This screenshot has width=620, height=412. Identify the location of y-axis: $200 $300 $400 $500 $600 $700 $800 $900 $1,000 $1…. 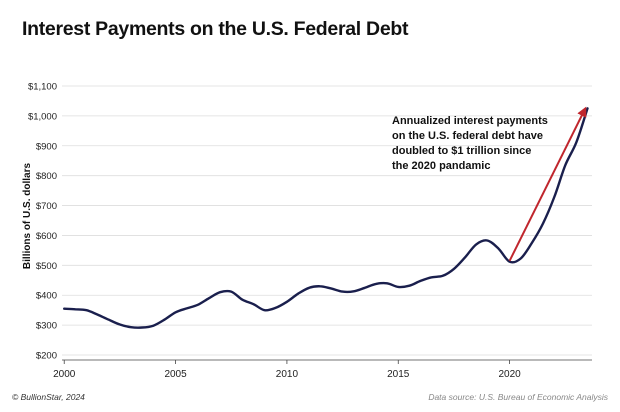
(42, 222).